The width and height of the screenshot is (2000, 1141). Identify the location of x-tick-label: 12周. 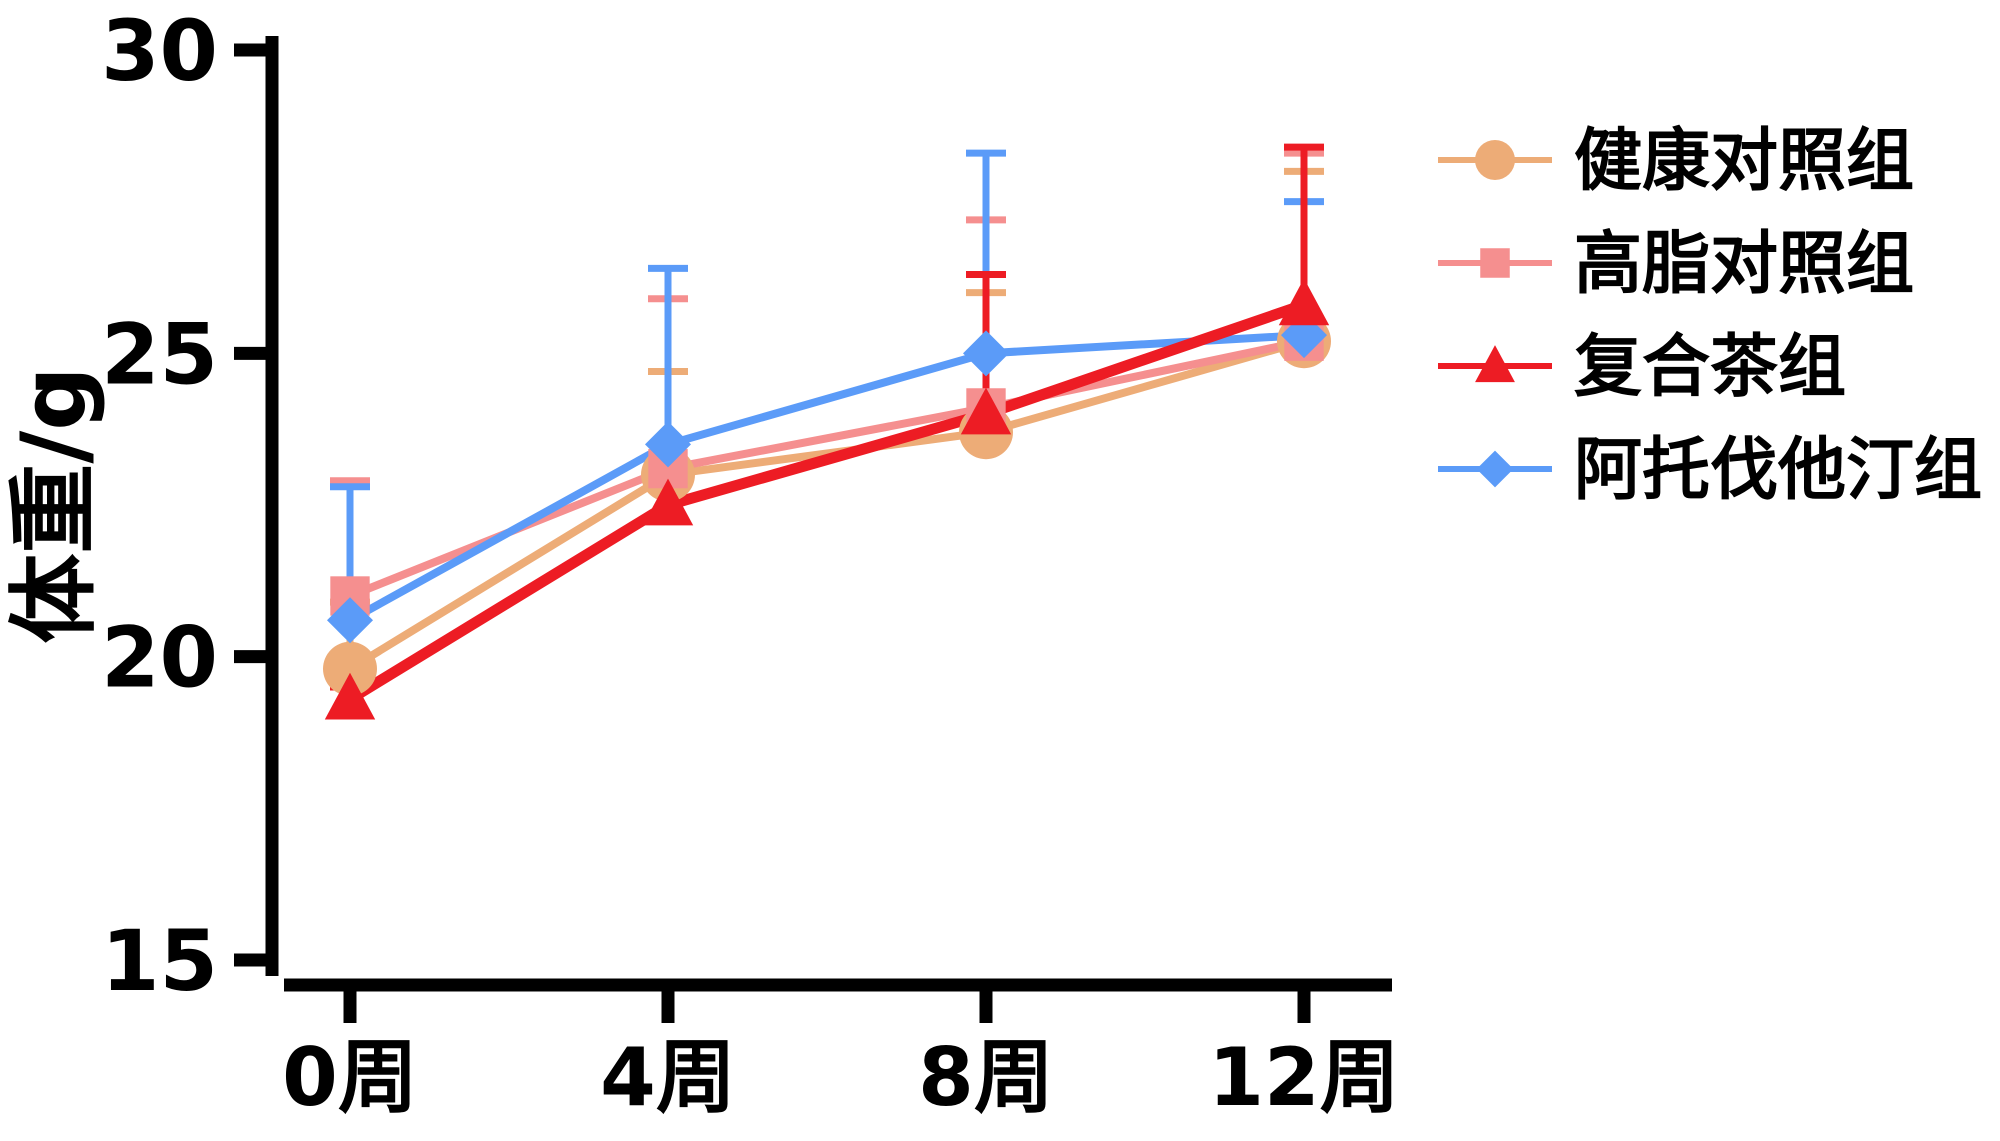
(1303, 1077).